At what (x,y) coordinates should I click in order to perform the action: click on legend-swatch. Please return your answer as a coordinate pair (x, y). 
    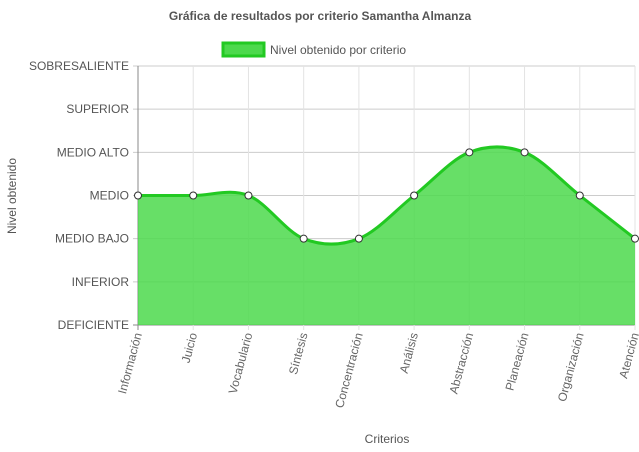
    Looking at the image, I should click on (243, 49).